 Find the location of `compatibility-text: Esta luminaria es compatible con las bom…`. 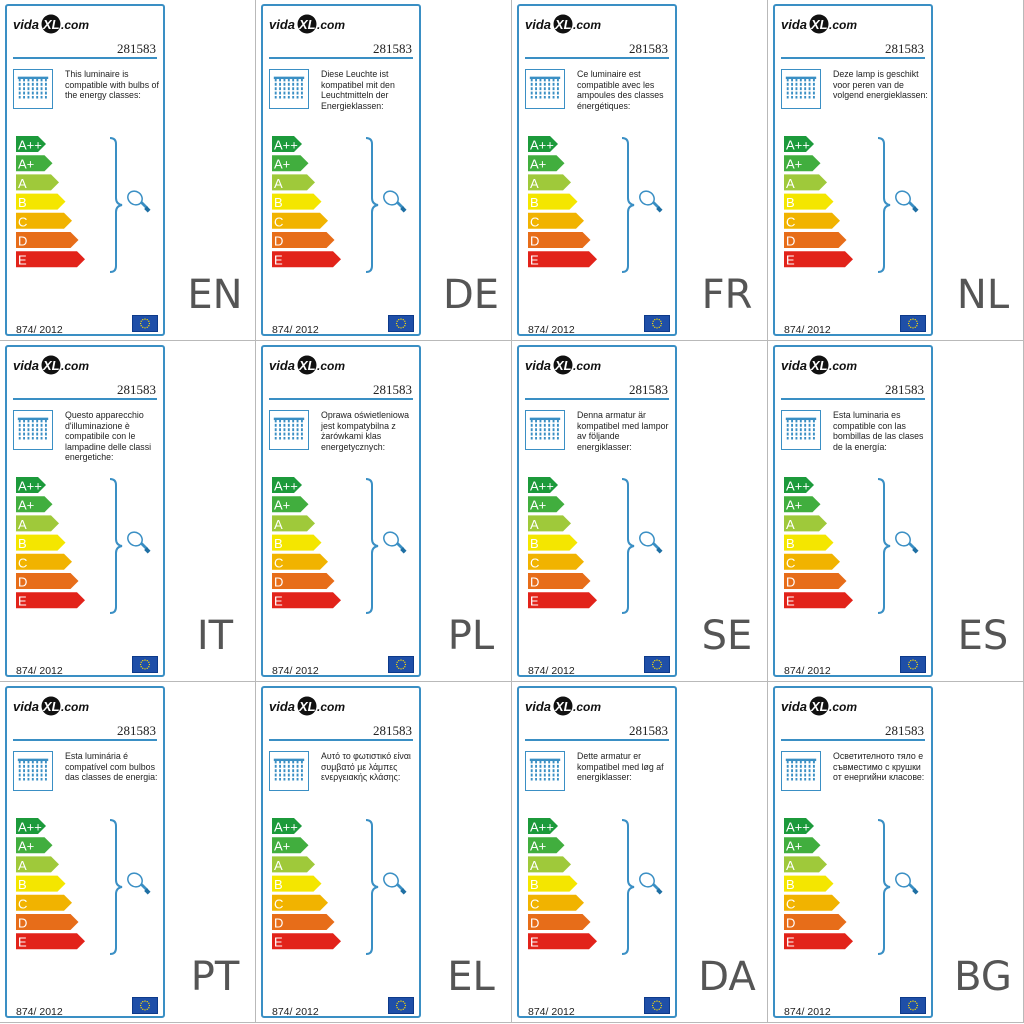

compatibility-text: Esta luminaria es compatible con las bom… is located at coordinates (878, 431).